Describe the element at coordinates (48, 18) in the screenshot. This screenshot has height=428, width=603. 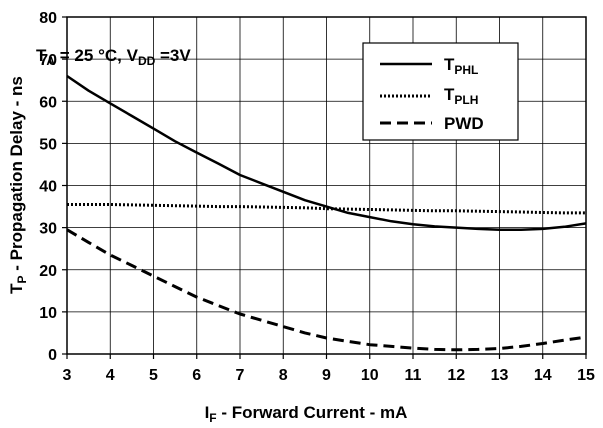
I see `y-tick-label: 80` at that location.